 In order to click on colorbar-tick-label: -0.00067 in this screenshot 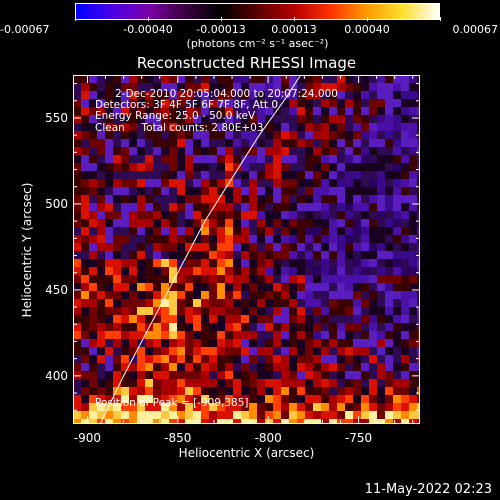, I will do `click(25, 29)`.